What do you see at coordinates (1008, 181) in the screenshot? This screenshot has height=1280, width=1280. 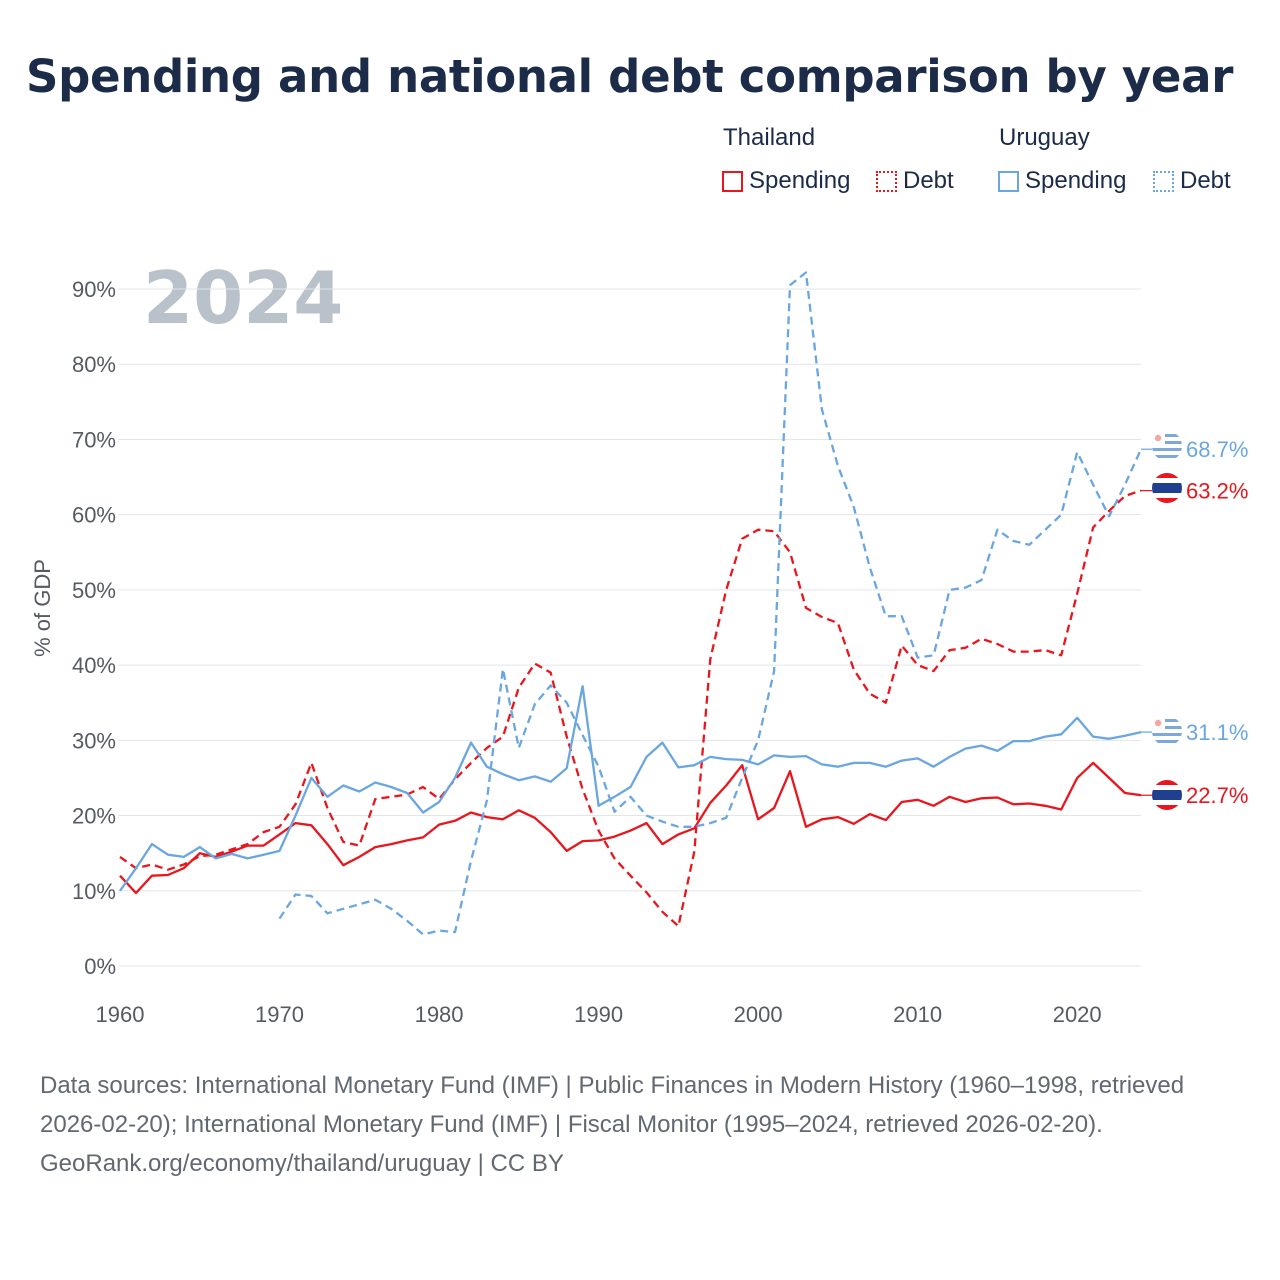 I see `legend-swatch-solid-blue` at bounding box center [1008, 181].